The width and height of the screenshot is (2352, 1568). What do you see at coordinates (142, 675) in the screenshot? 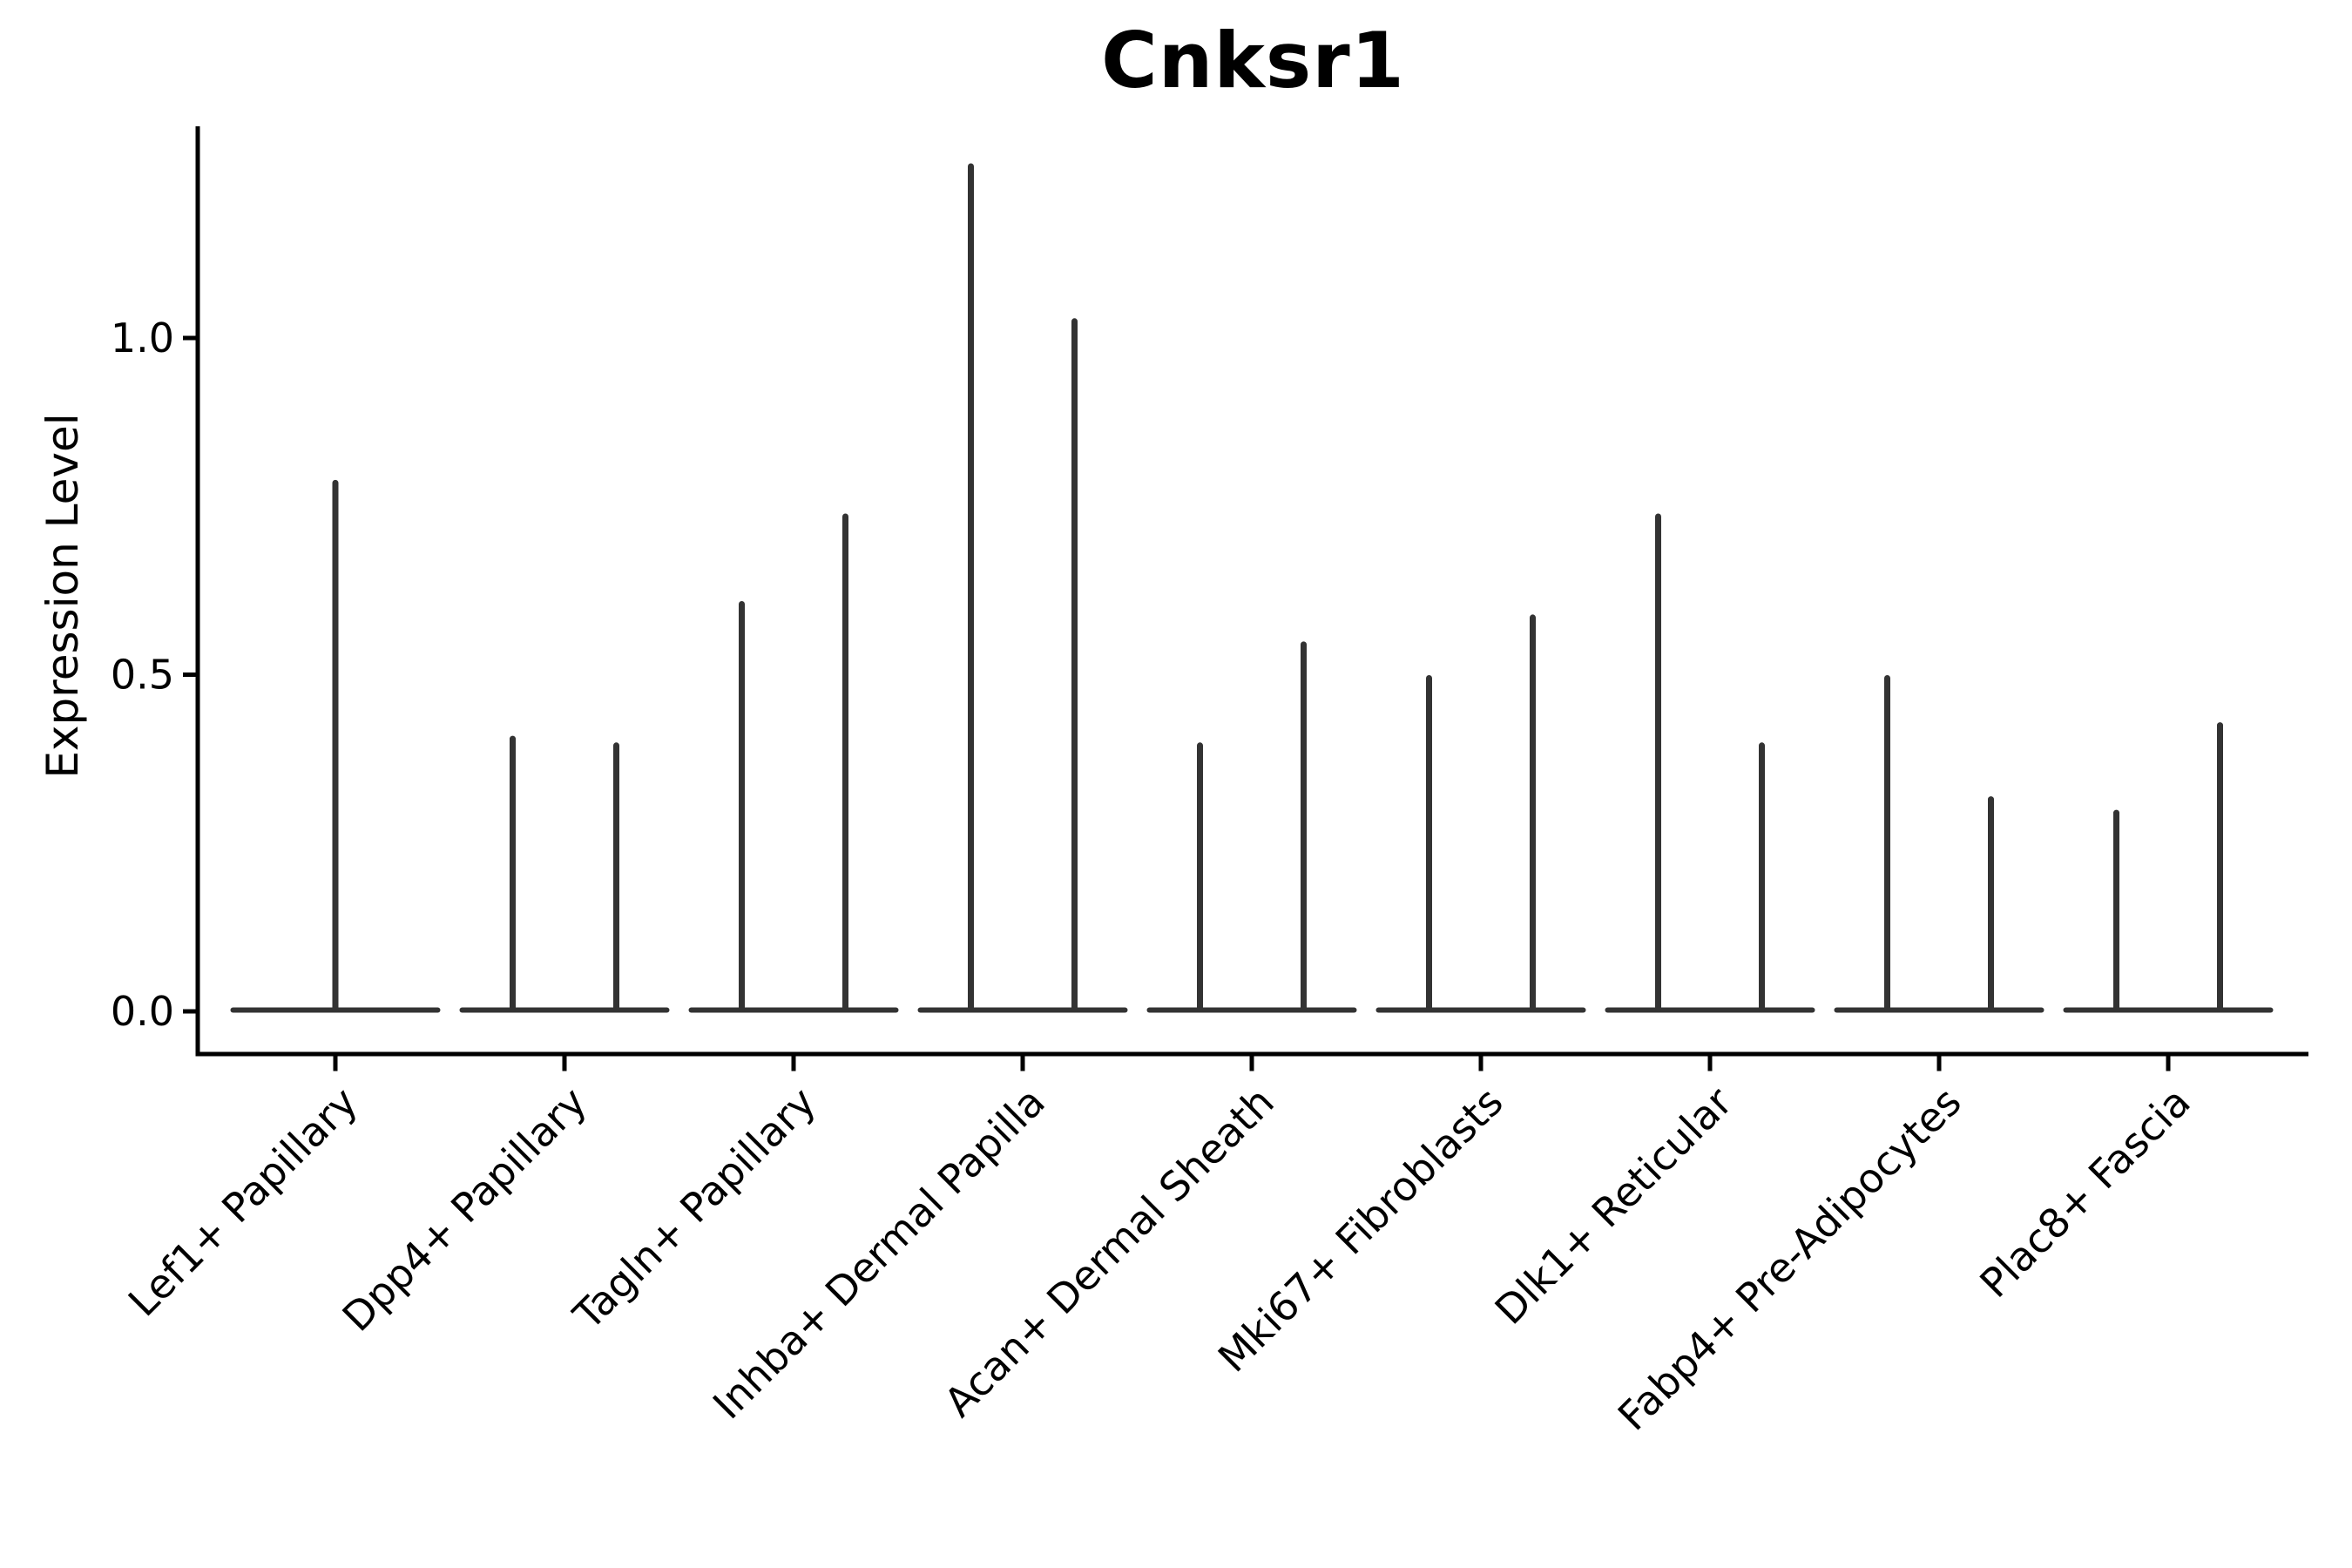
I see `y-tick-label: 0.5` at bounding box center [142, 675].